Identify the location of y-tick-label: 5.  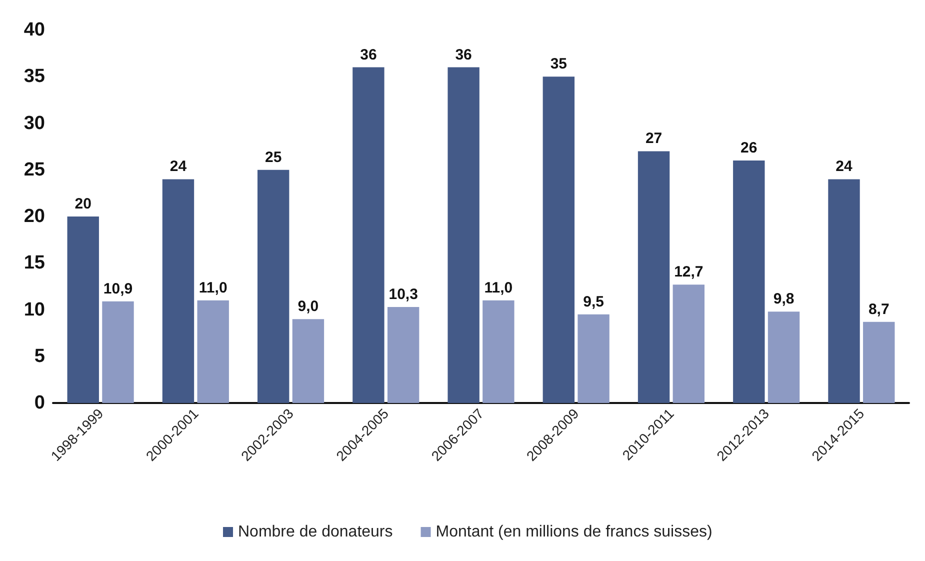
(40, 356).